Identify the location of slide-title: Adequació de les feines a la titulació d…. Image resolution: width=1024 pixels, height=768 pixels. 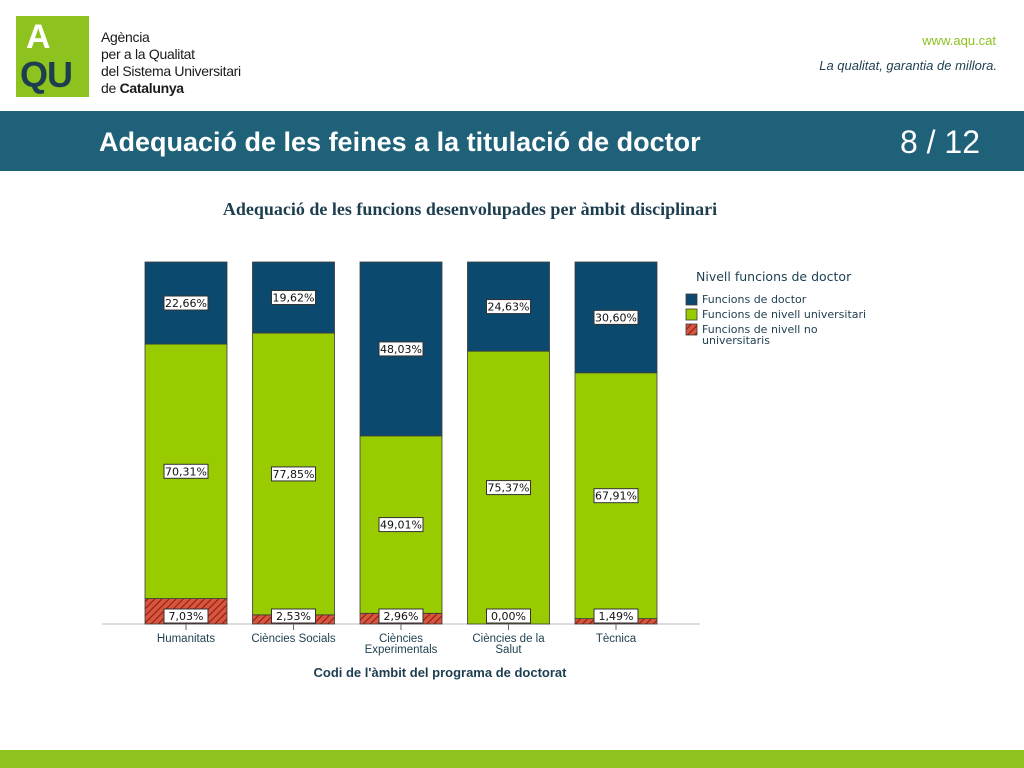
(400, 142).